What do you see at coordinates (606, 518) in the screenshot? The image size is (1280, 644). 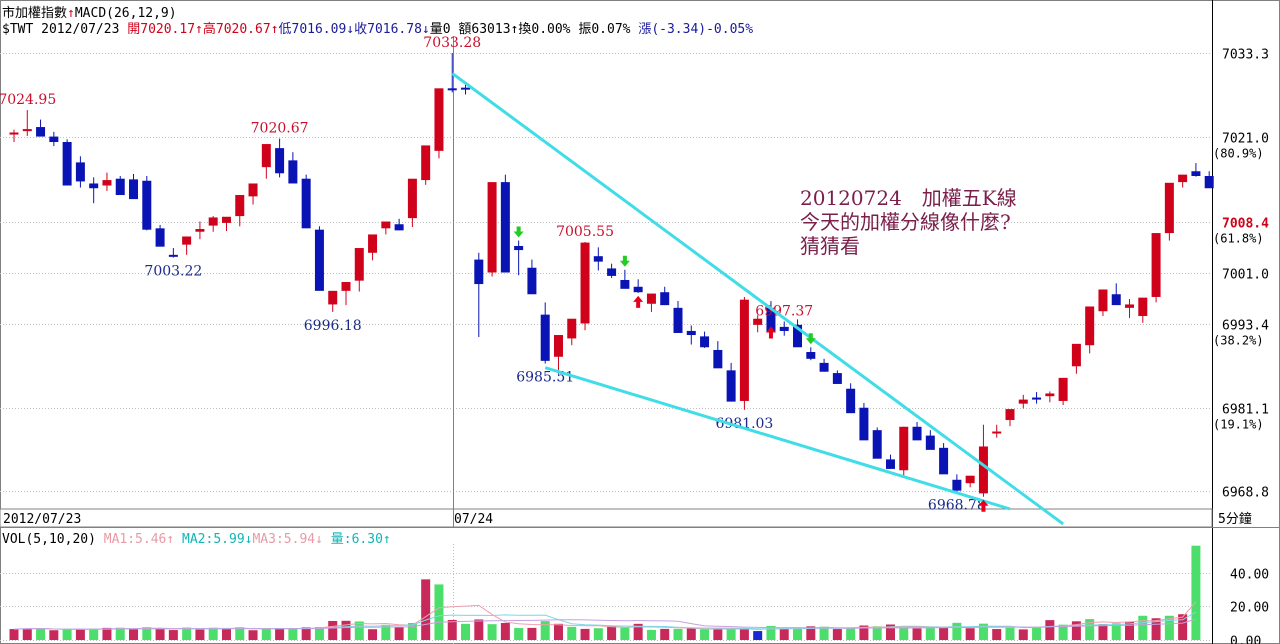 I see `time-axis-row` at bounding box center [606, 518].